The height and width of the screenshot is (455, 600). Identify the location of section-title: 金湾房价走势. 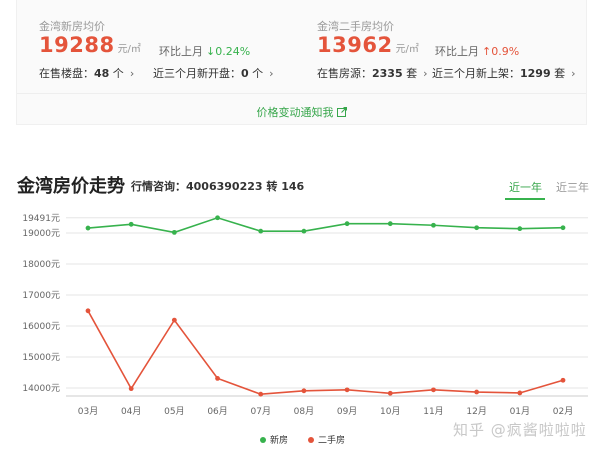
(71, 186).